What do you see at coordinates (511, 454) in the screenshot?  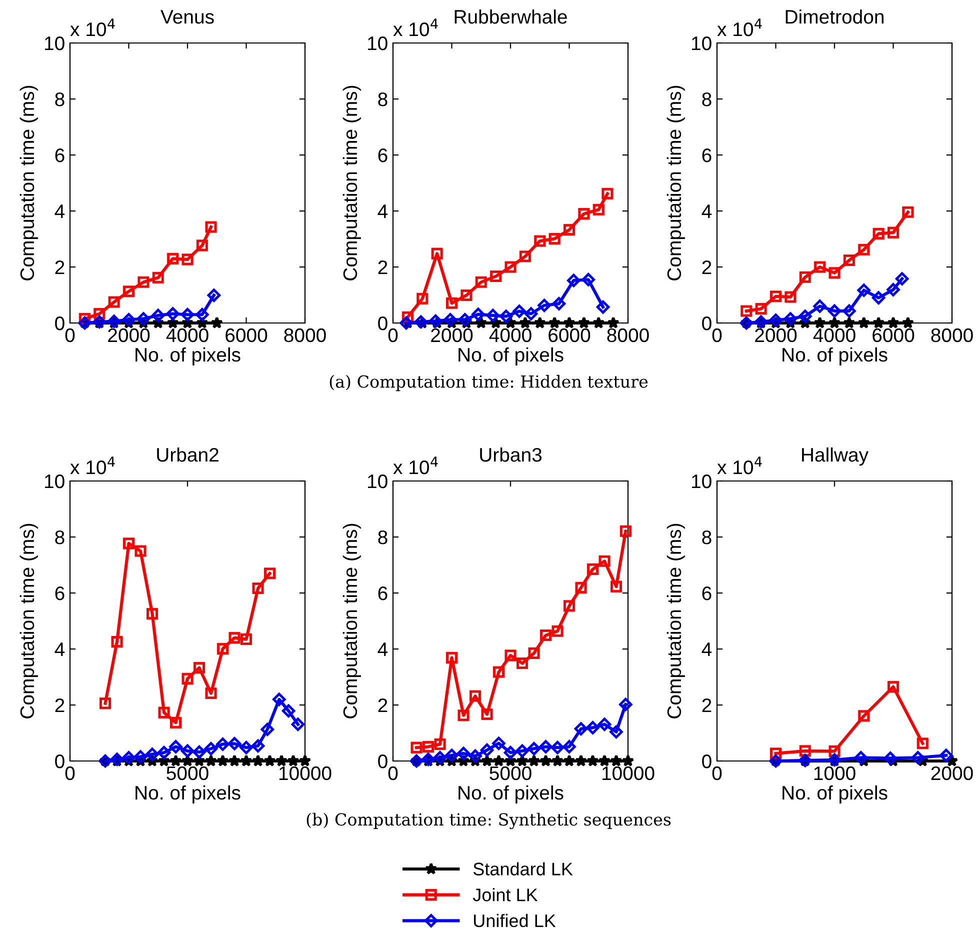 I see `chart-title: Urban3` at bounding box center [511, 454].